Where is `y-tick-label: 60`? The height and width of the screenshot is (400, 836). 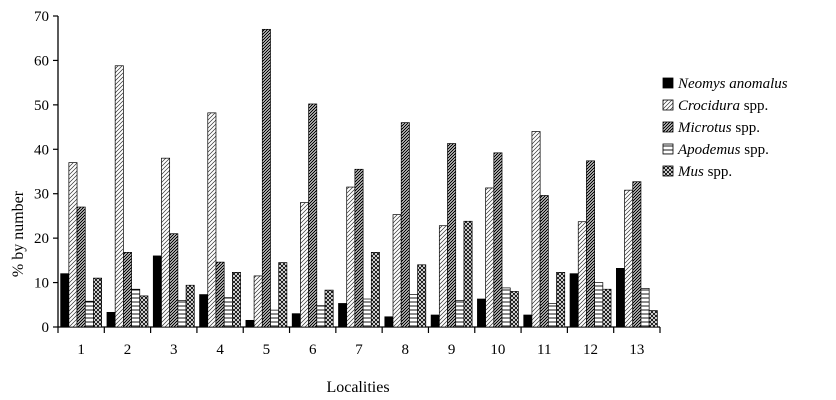 y-tick-label: 60 is located at coordinates (41, 61).